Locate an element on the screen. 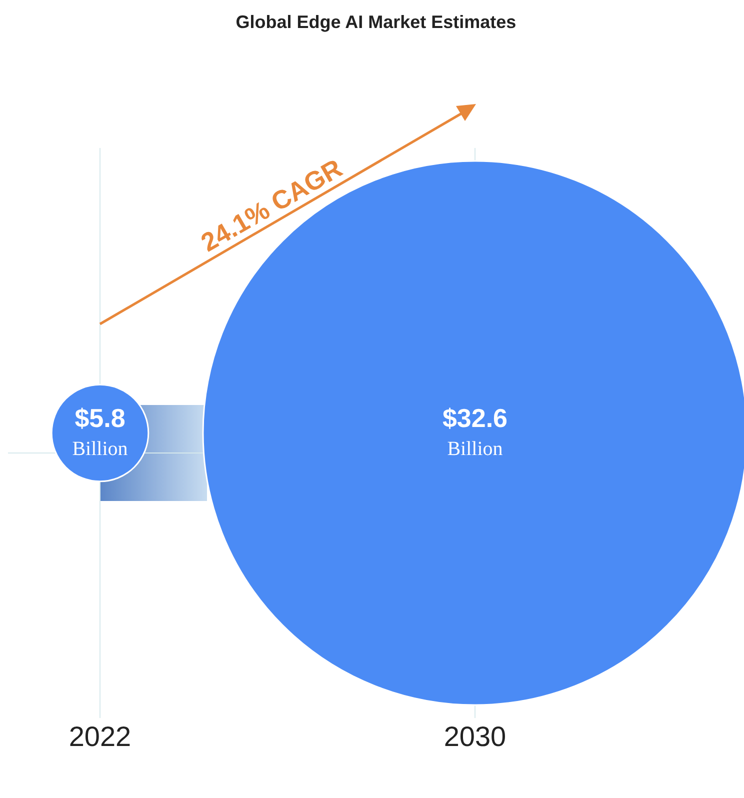  category-label: 2030 is located at coordinates (475, 736).